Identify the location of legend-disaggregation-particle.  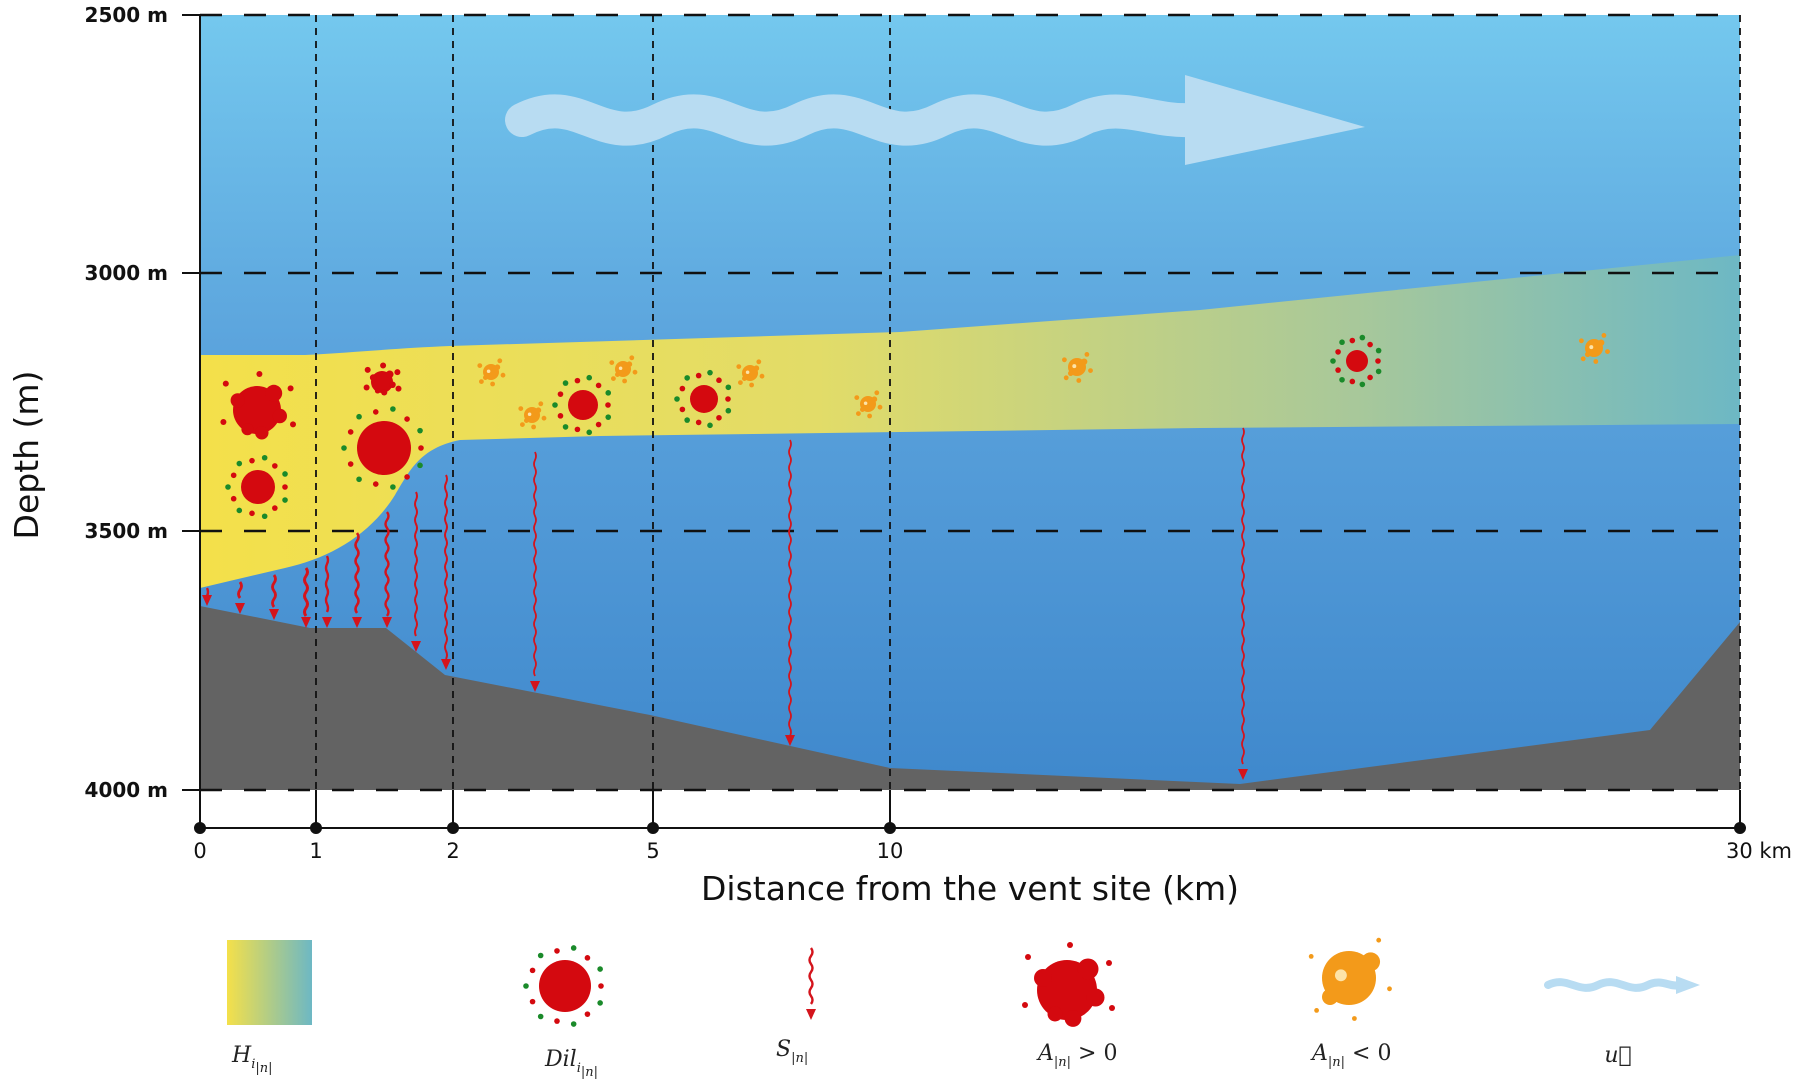
(1350, 979).